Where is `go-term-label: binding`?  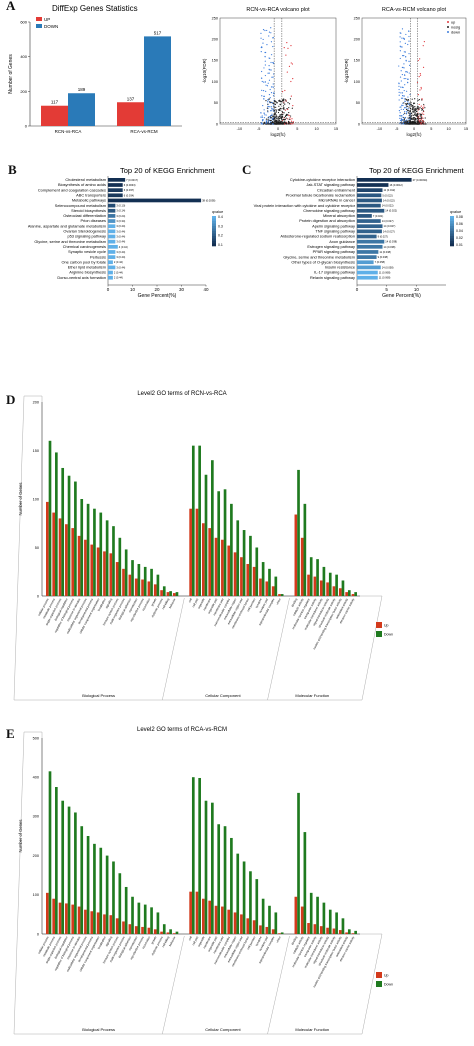 go-term-label: binding is located at coordinates (294, 940).